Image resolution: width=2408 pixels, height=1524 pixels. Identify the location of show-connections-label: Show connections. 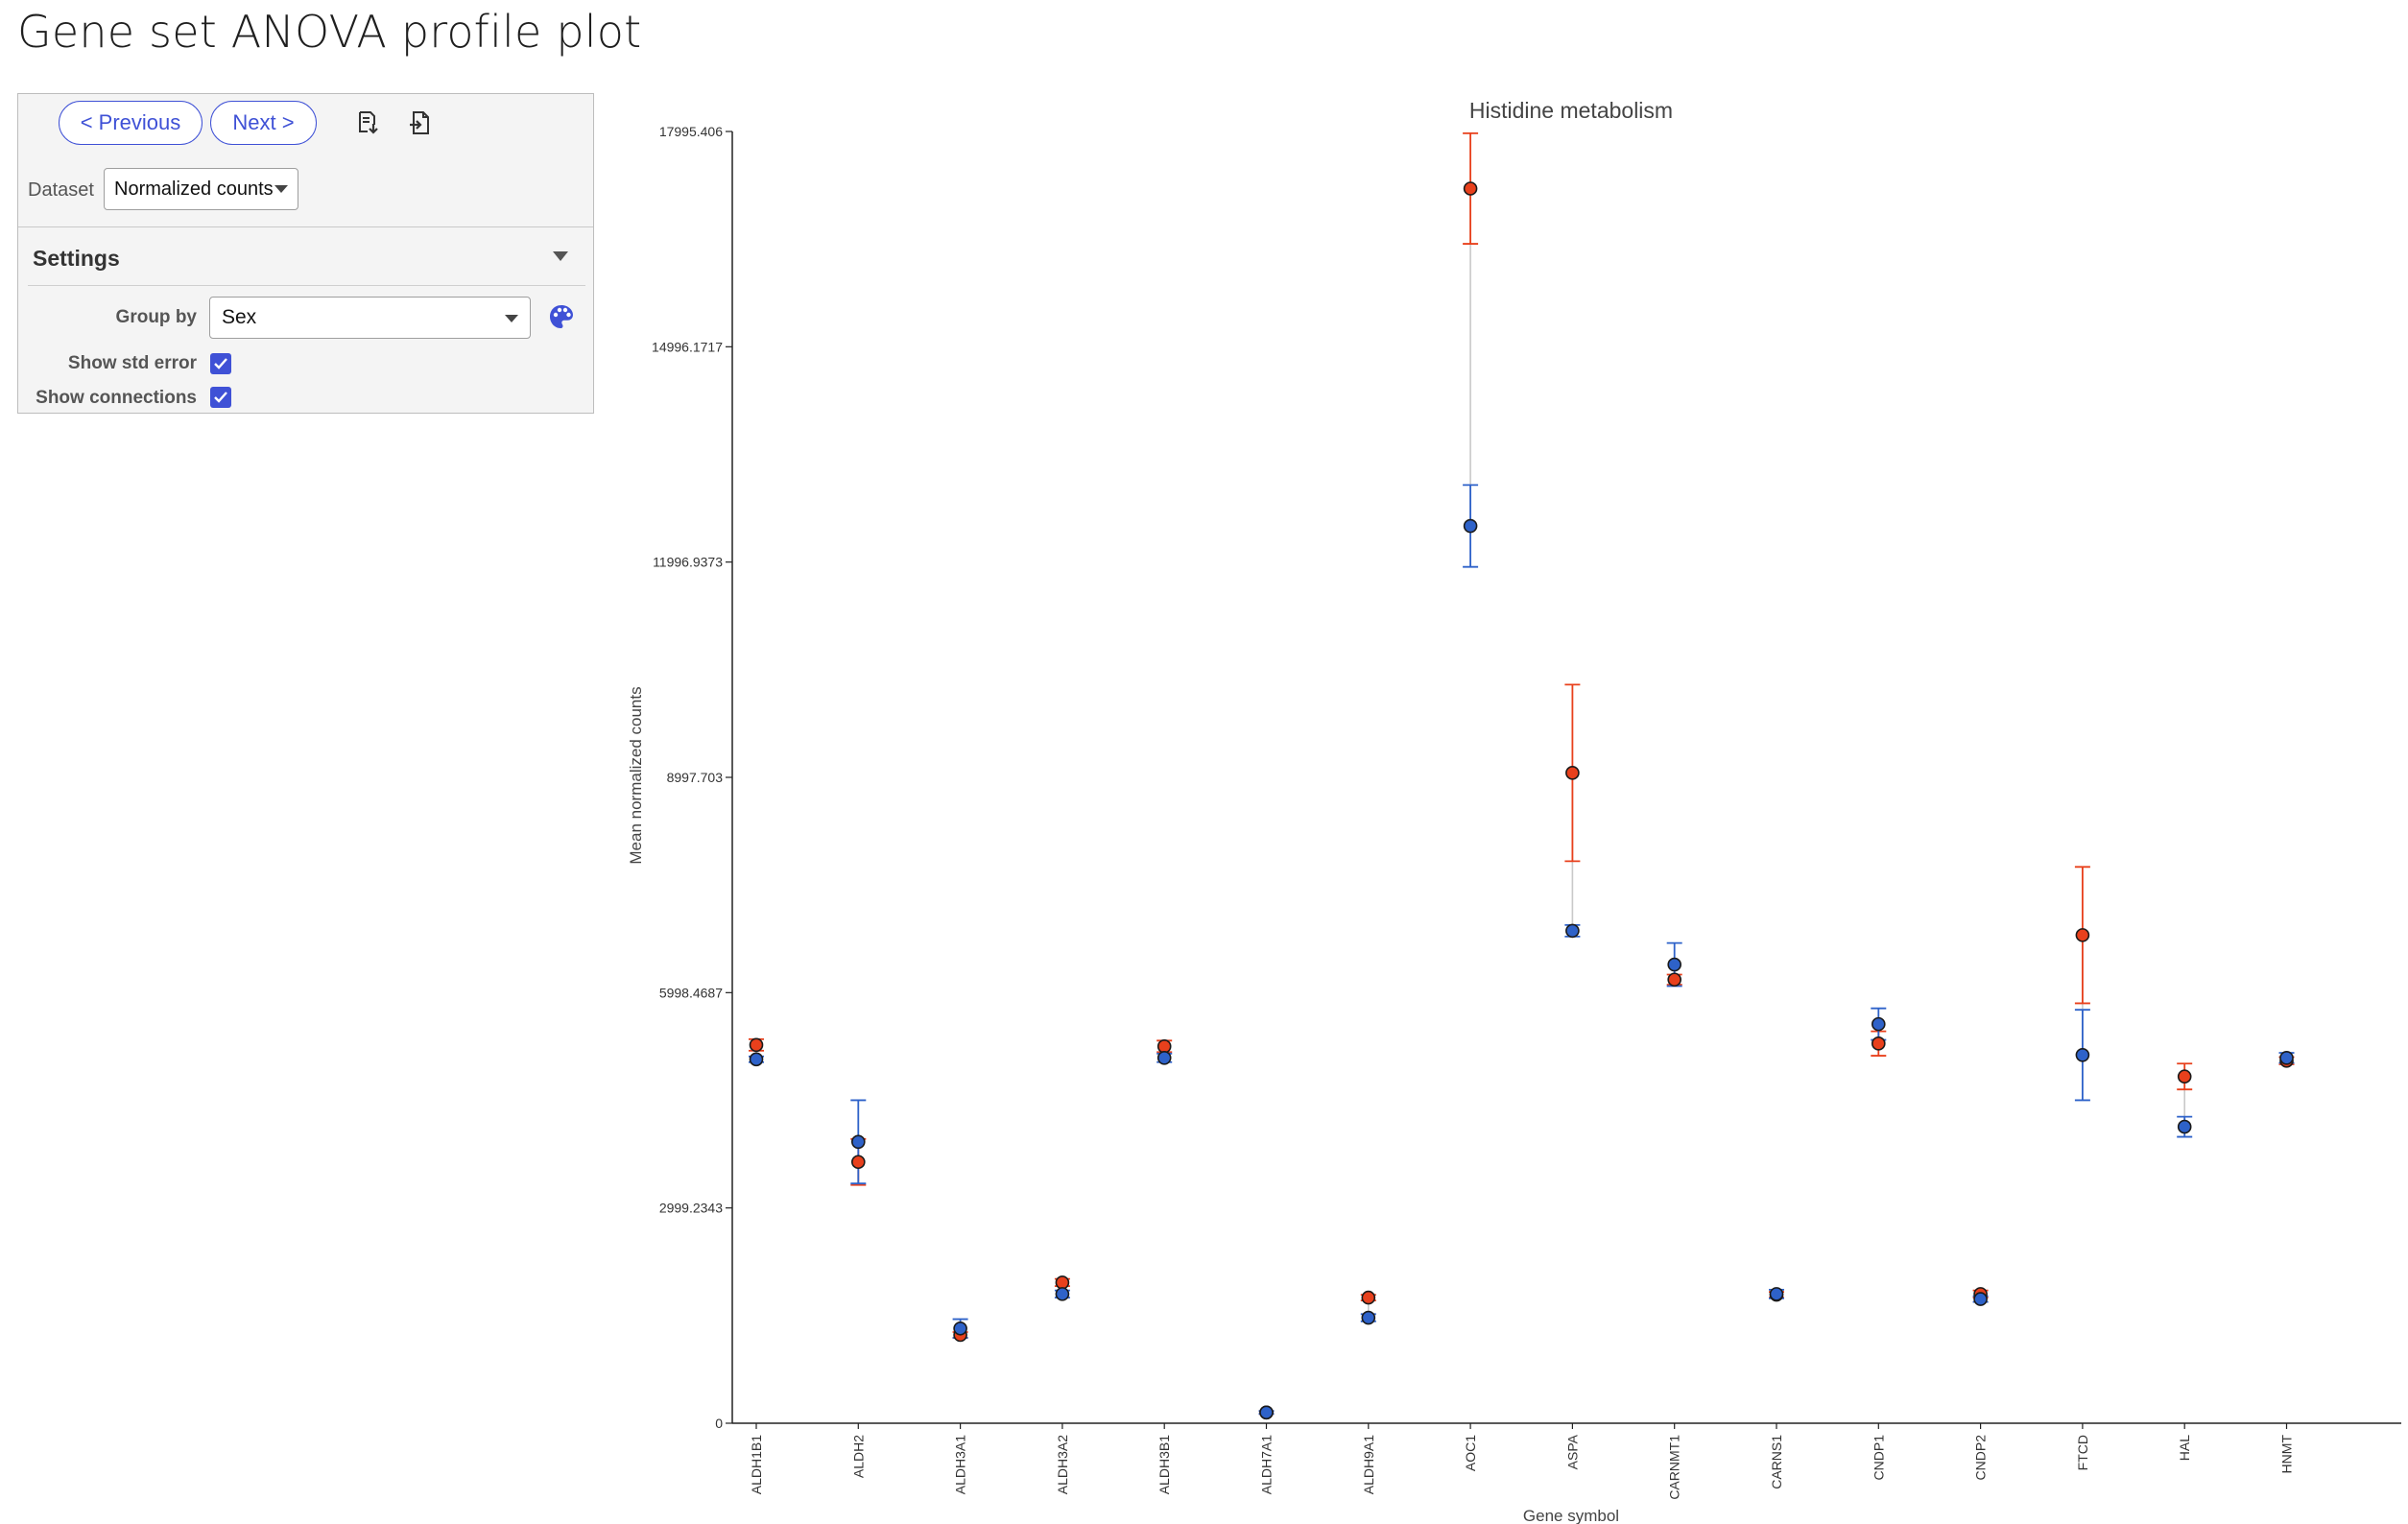
(116, 398).